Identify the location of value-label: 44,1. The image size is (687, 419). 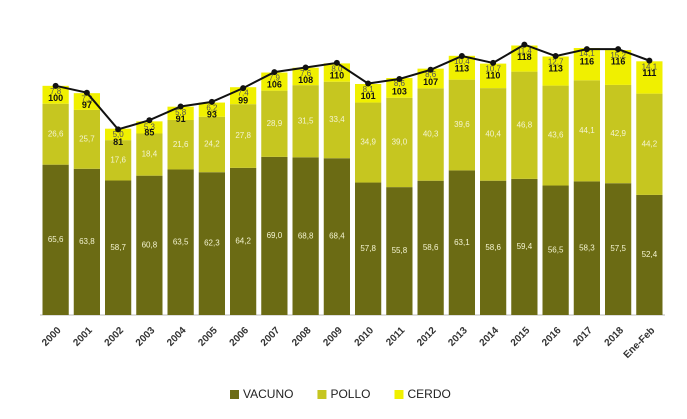
(587, 130).